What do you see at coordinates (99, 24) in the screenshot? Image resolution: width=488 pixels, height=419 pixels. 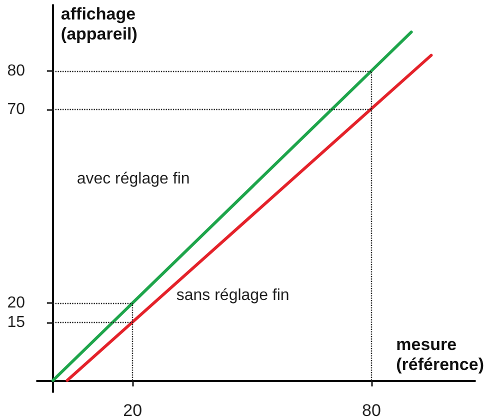 I see `y-axis-title: affichage (appareil)` at bounding box center [99, 24].